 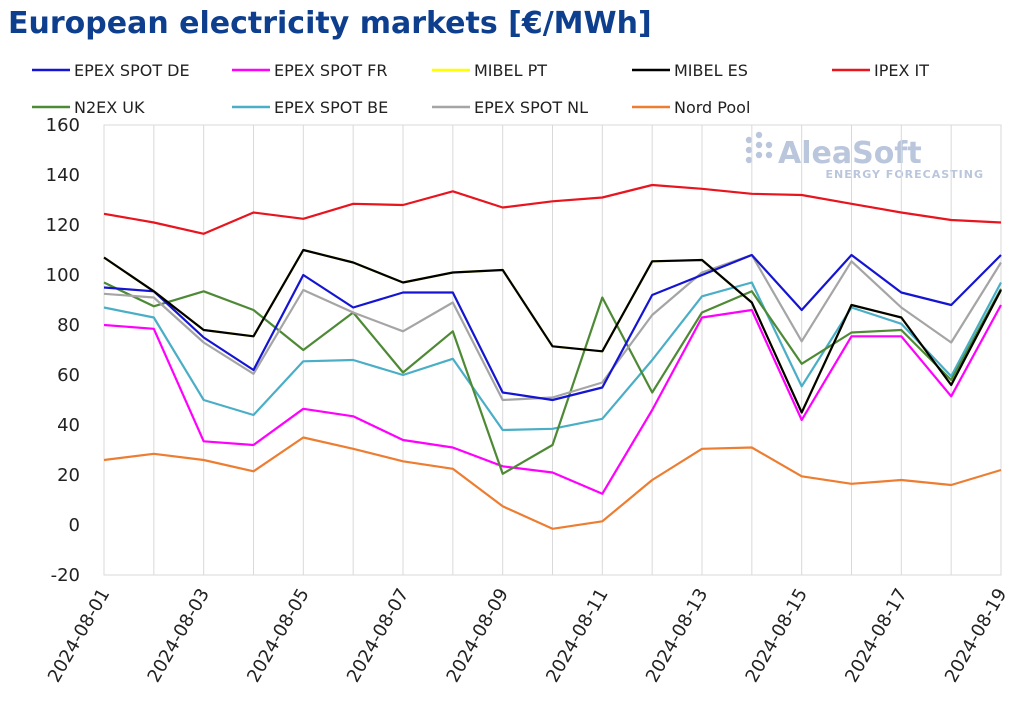 I want to click on y-tick-label: -20, so click(x=65, y=575).